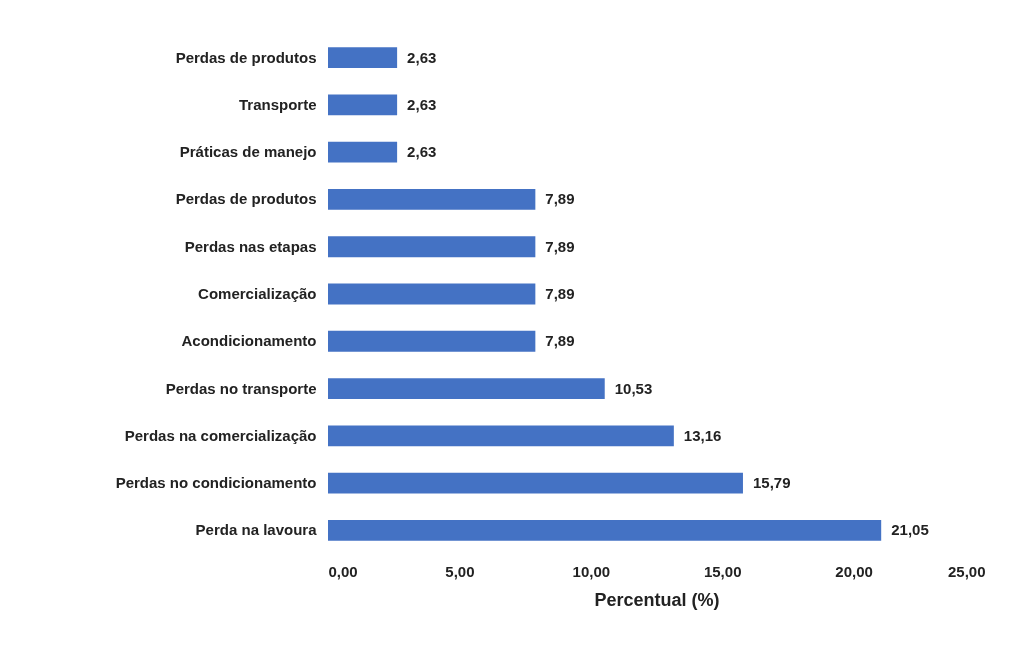  I want to click on y-tick-label: Perdas no transporte, so click(241, 388).